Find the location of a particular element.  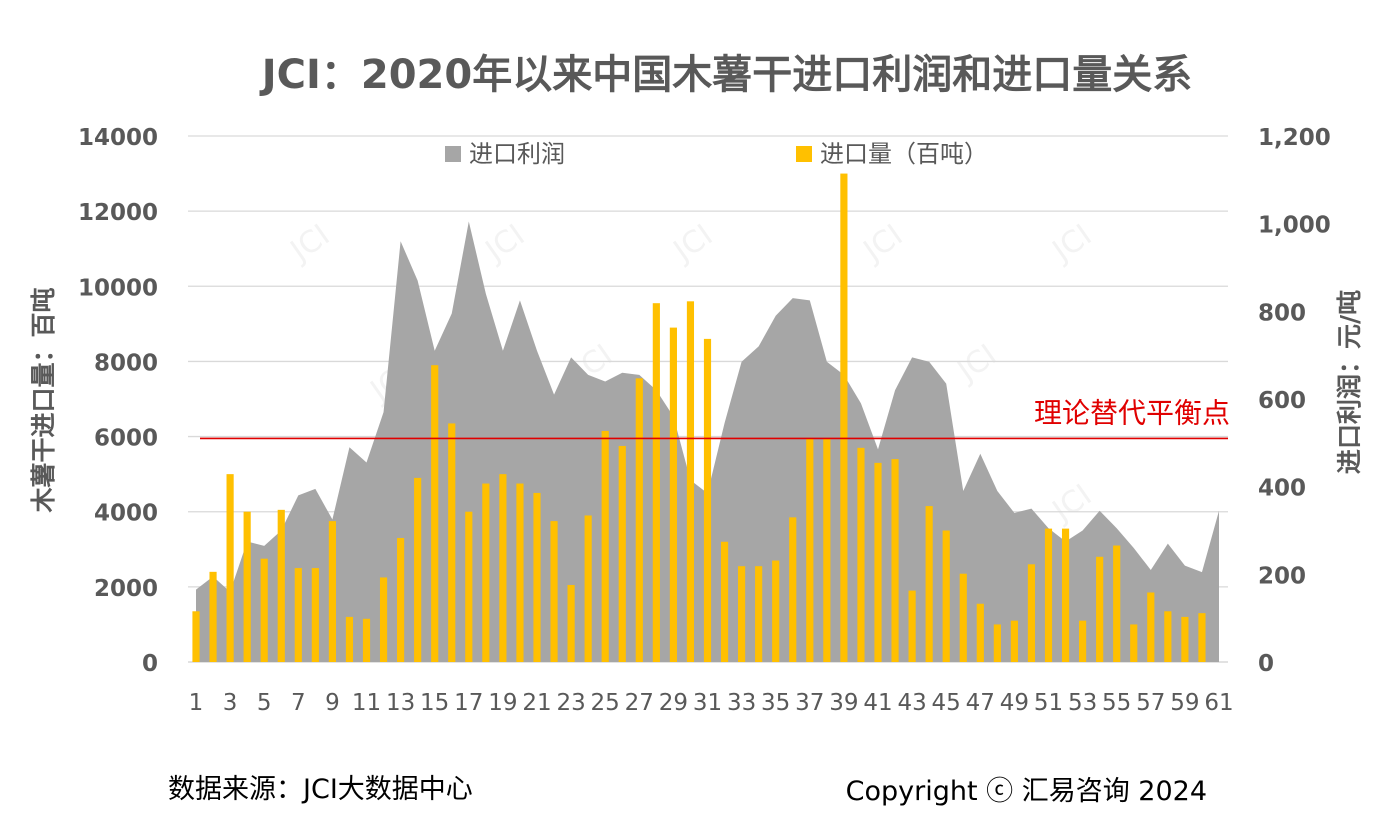

x-tick-label: 35 is located at coordinates (775, 703).